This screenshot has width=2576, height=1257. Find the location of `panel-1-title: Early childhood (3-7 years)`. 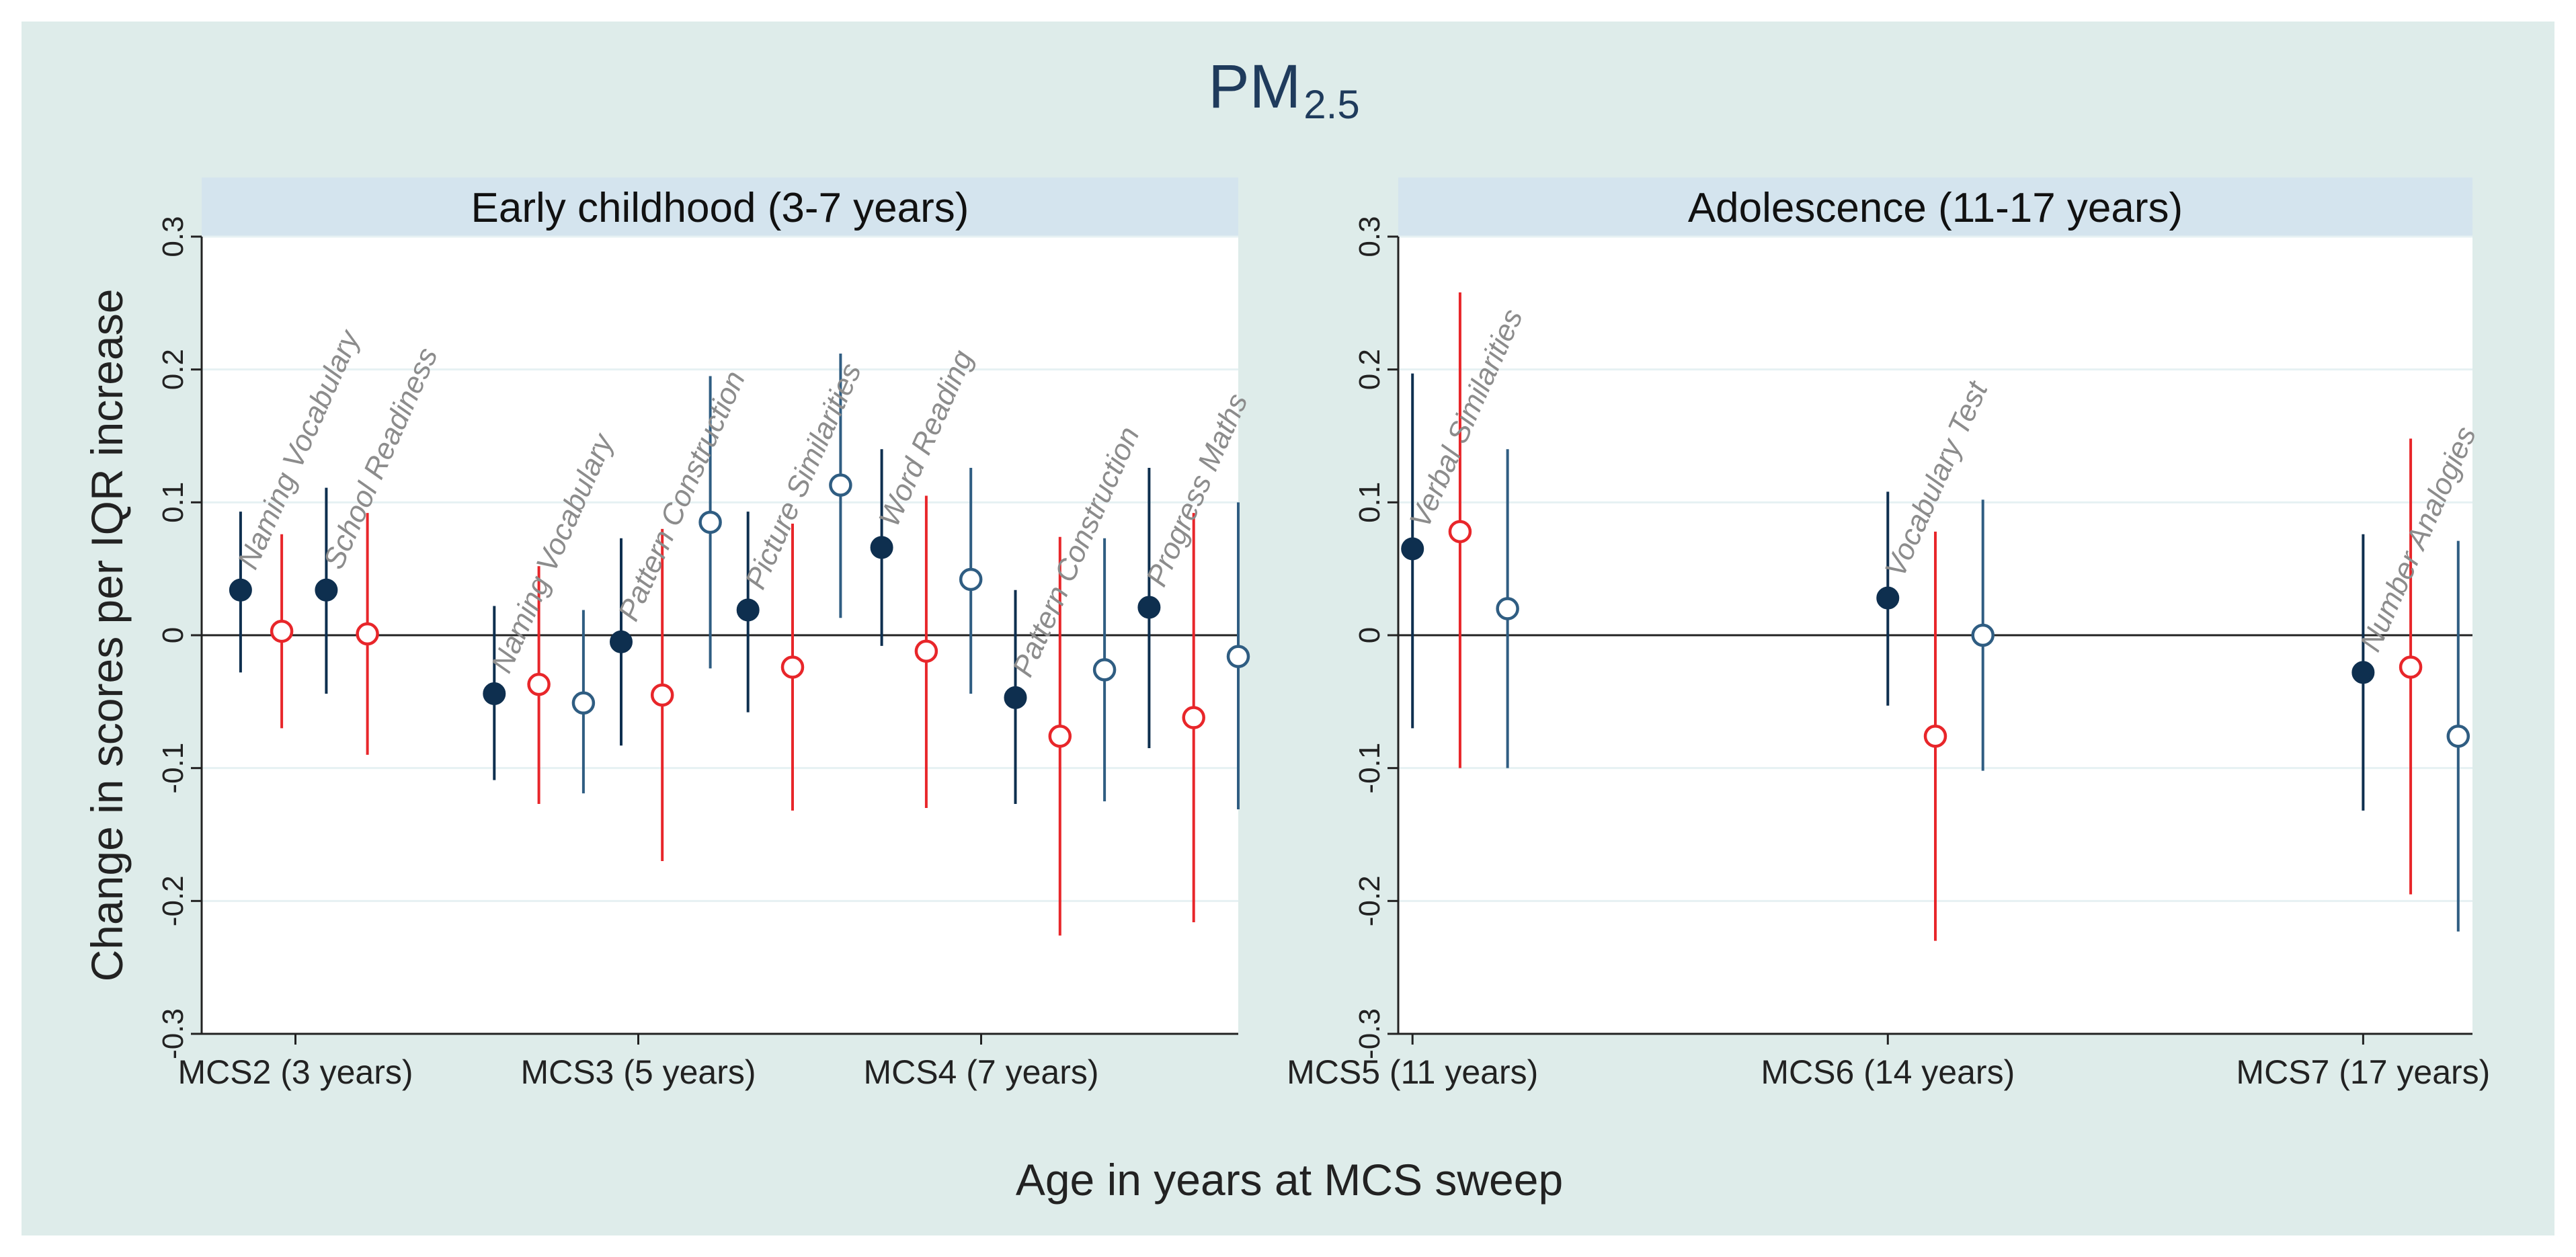

panel-1-title: Early childhood (3-7 years) is located at coordinates (720, 208).